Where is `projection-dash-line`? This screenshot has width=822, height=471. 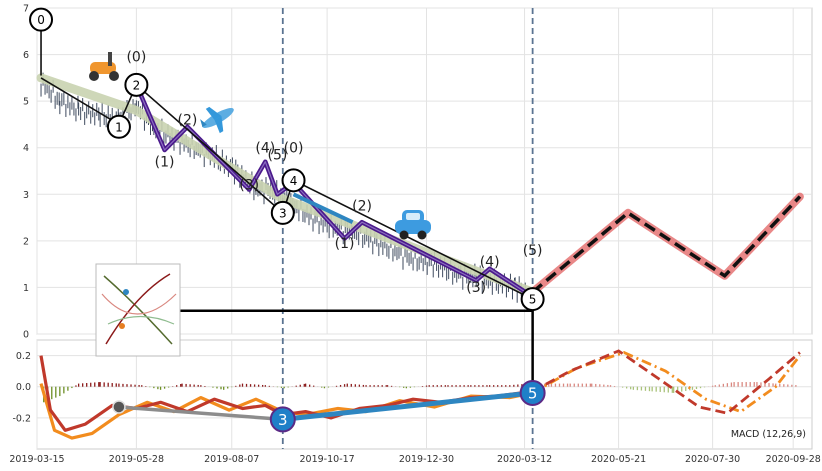
projection-dash-line is located at coordinates (666, 244).